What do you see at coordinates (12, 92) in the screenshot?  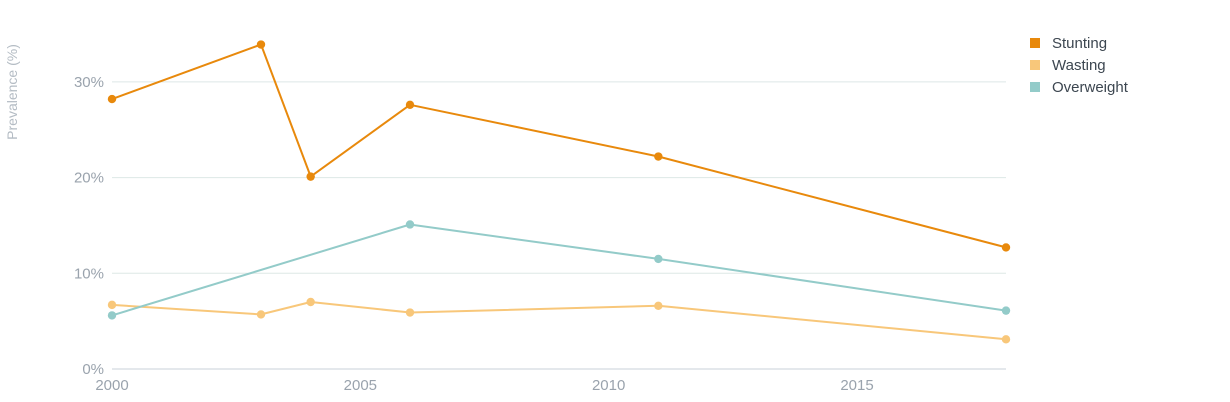 I see `y-axis-title: Prevalence (%)` at bounding box center [12, 92].